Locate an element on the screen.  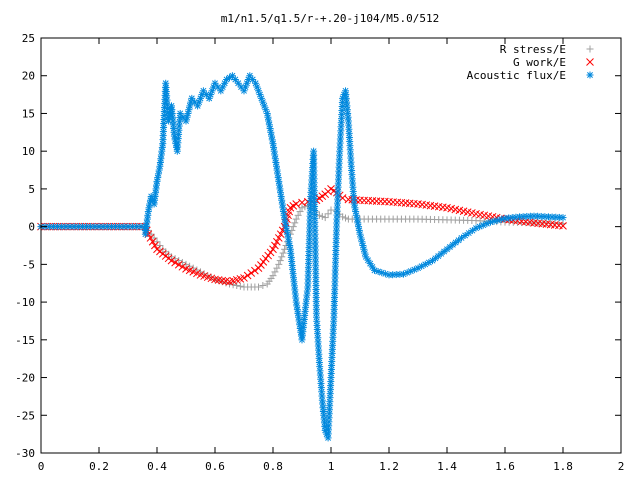
y-tick-label: 20 is located at coordinates (28, 76).